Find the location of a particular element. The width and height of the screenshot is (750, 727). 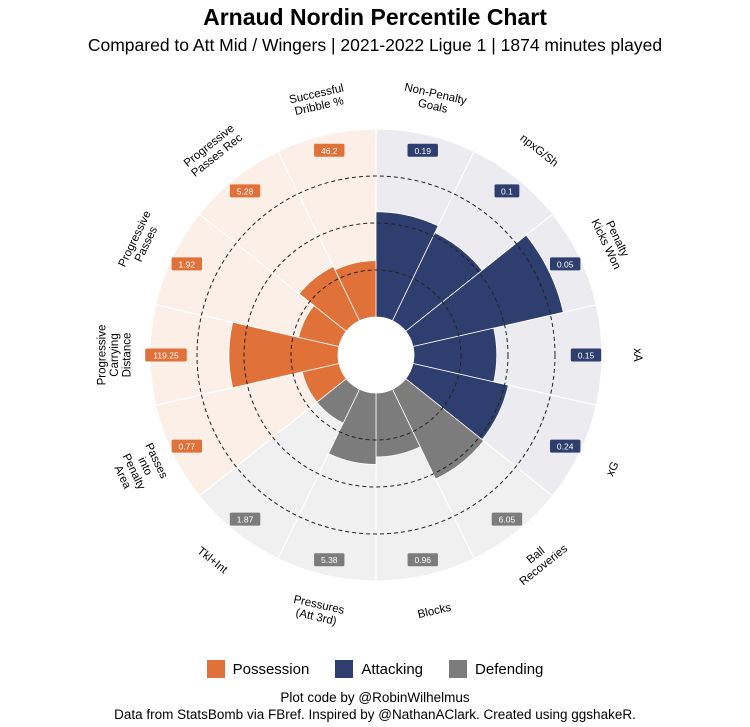

value-label-box-blocks is located at coordinates (422, 560).